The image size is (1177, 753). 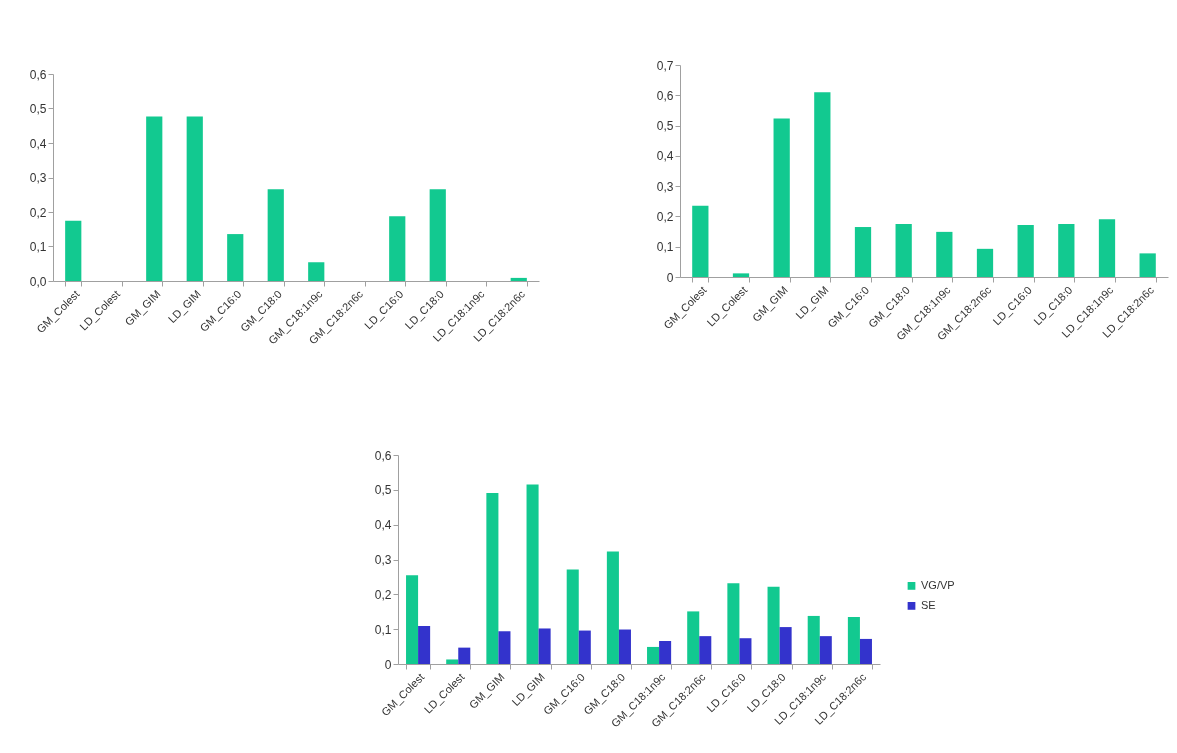 I want to click on y-tick-label: 0,7, so click(x=665, y=65).